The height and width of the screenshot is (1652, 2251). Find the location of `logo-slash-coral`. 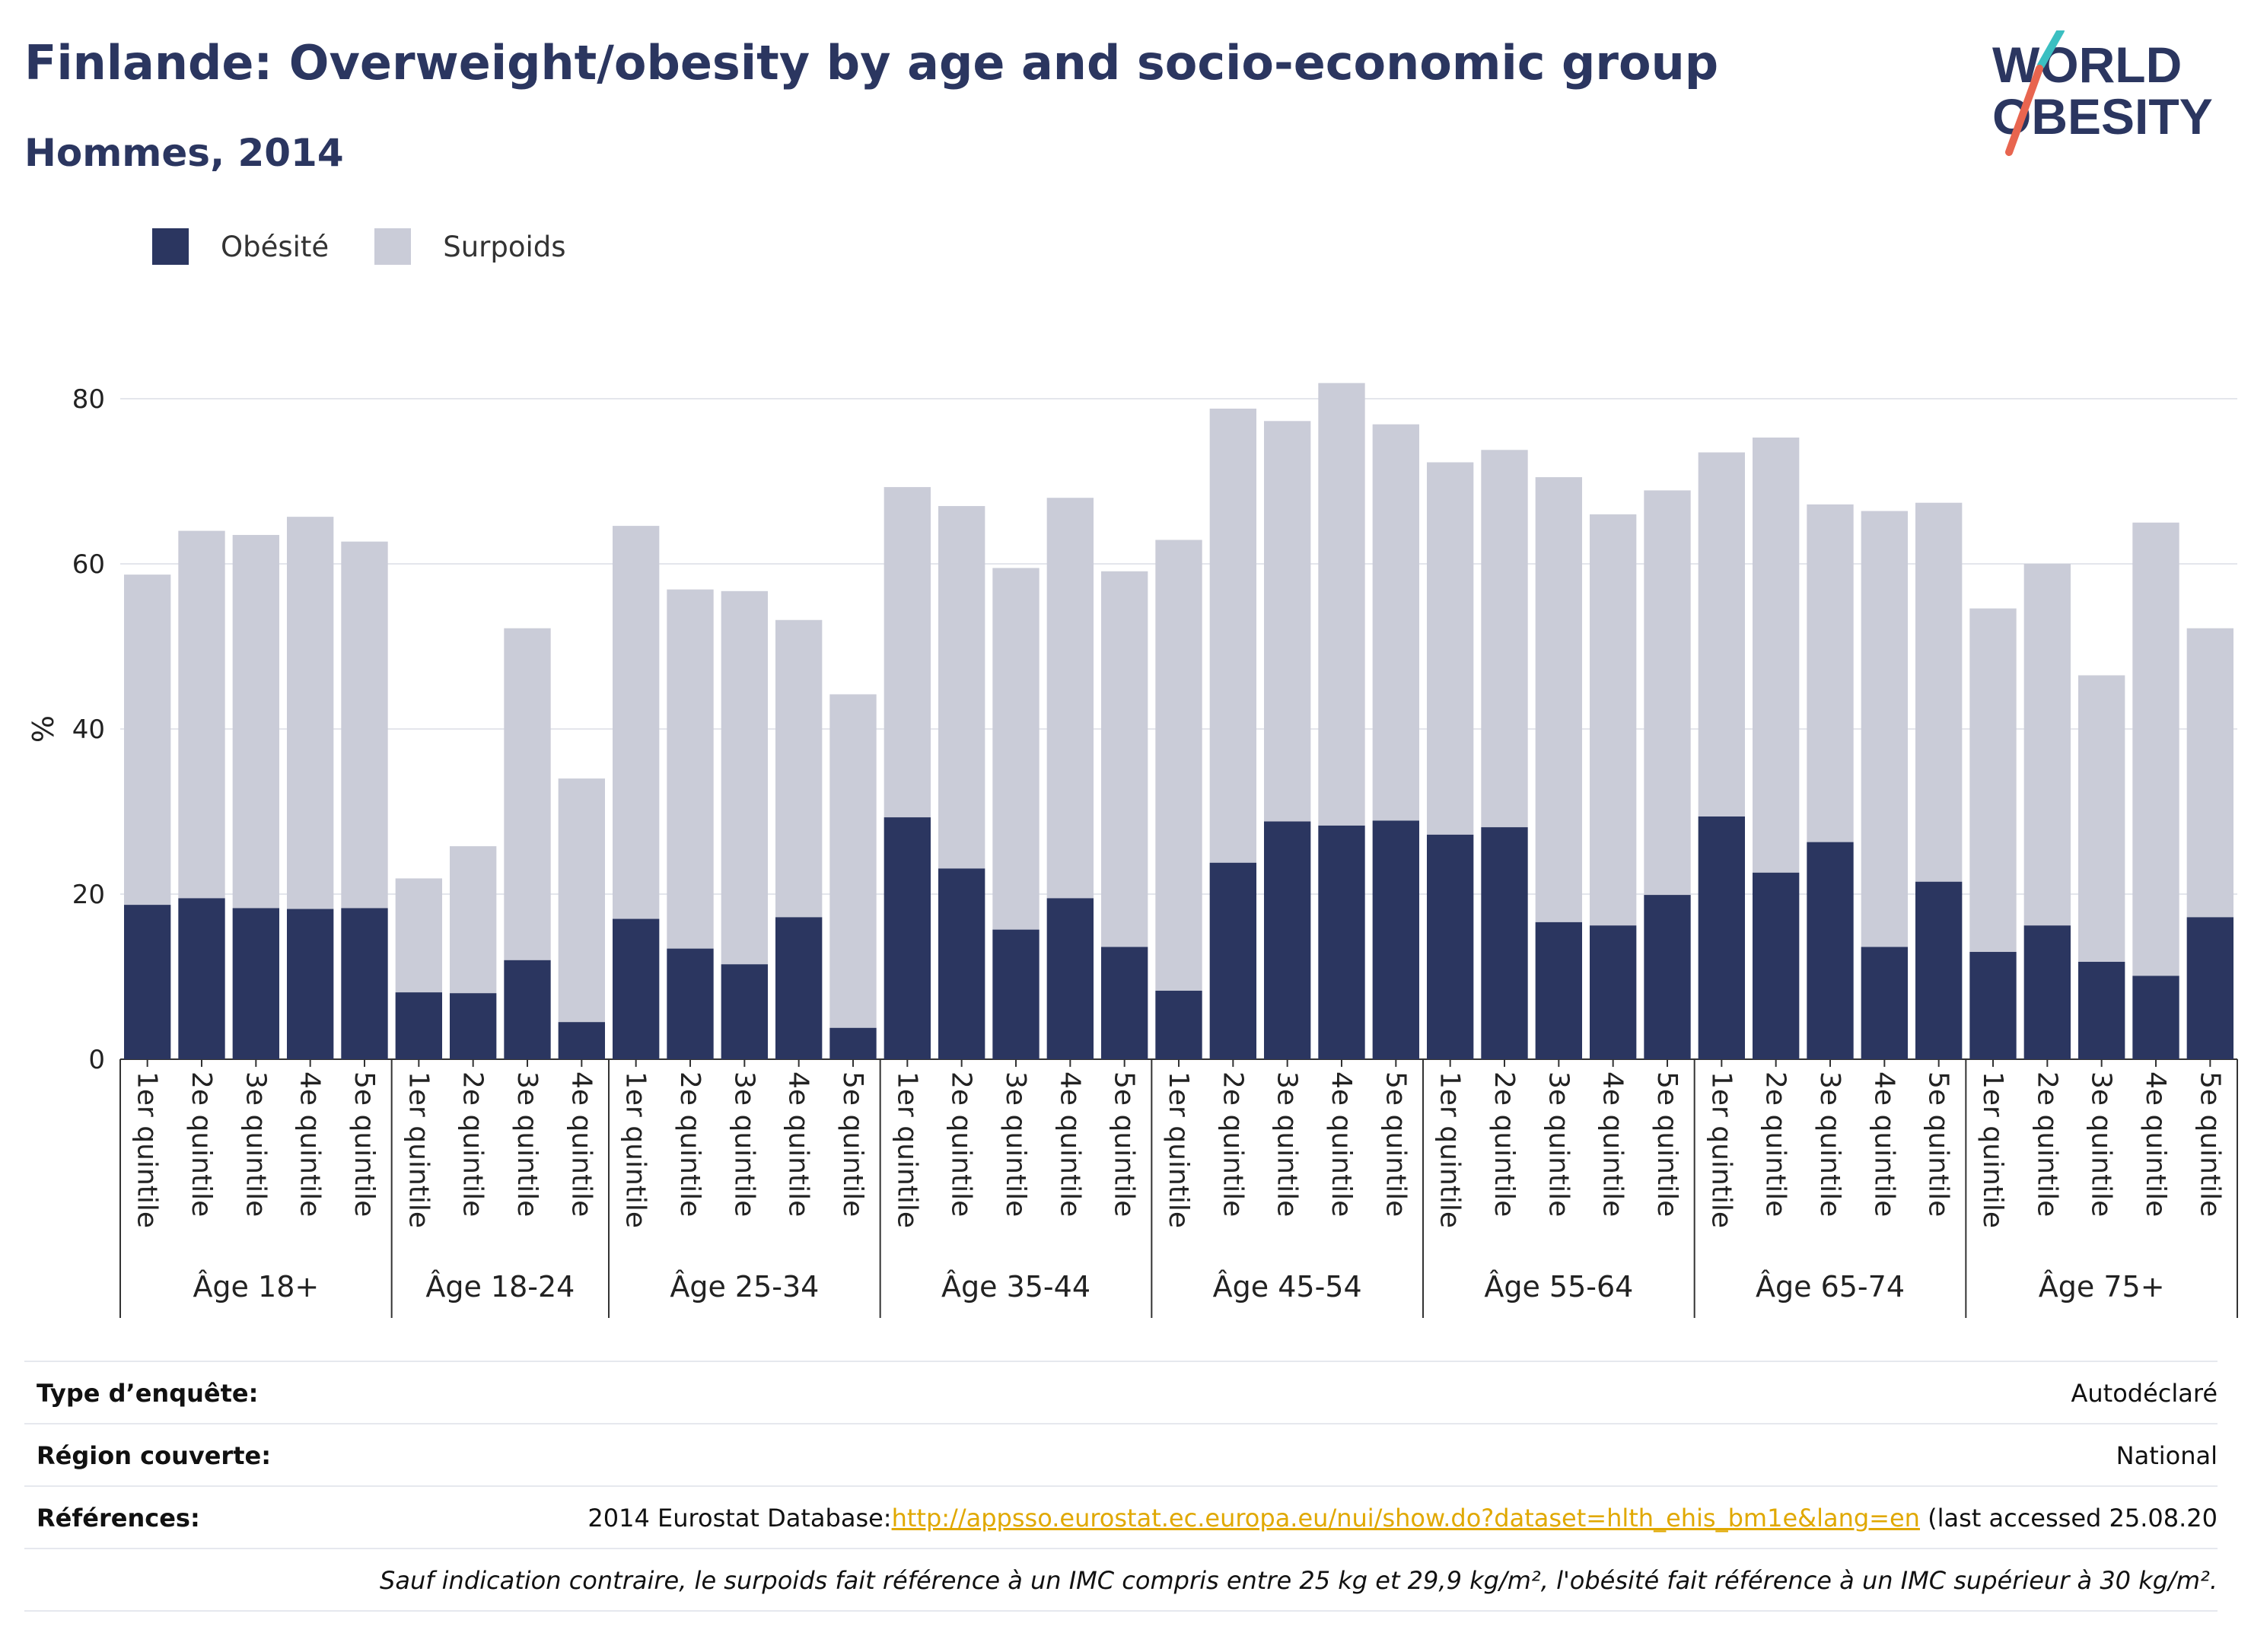

logo-slash-coral is located at coordinates (2024, 110).